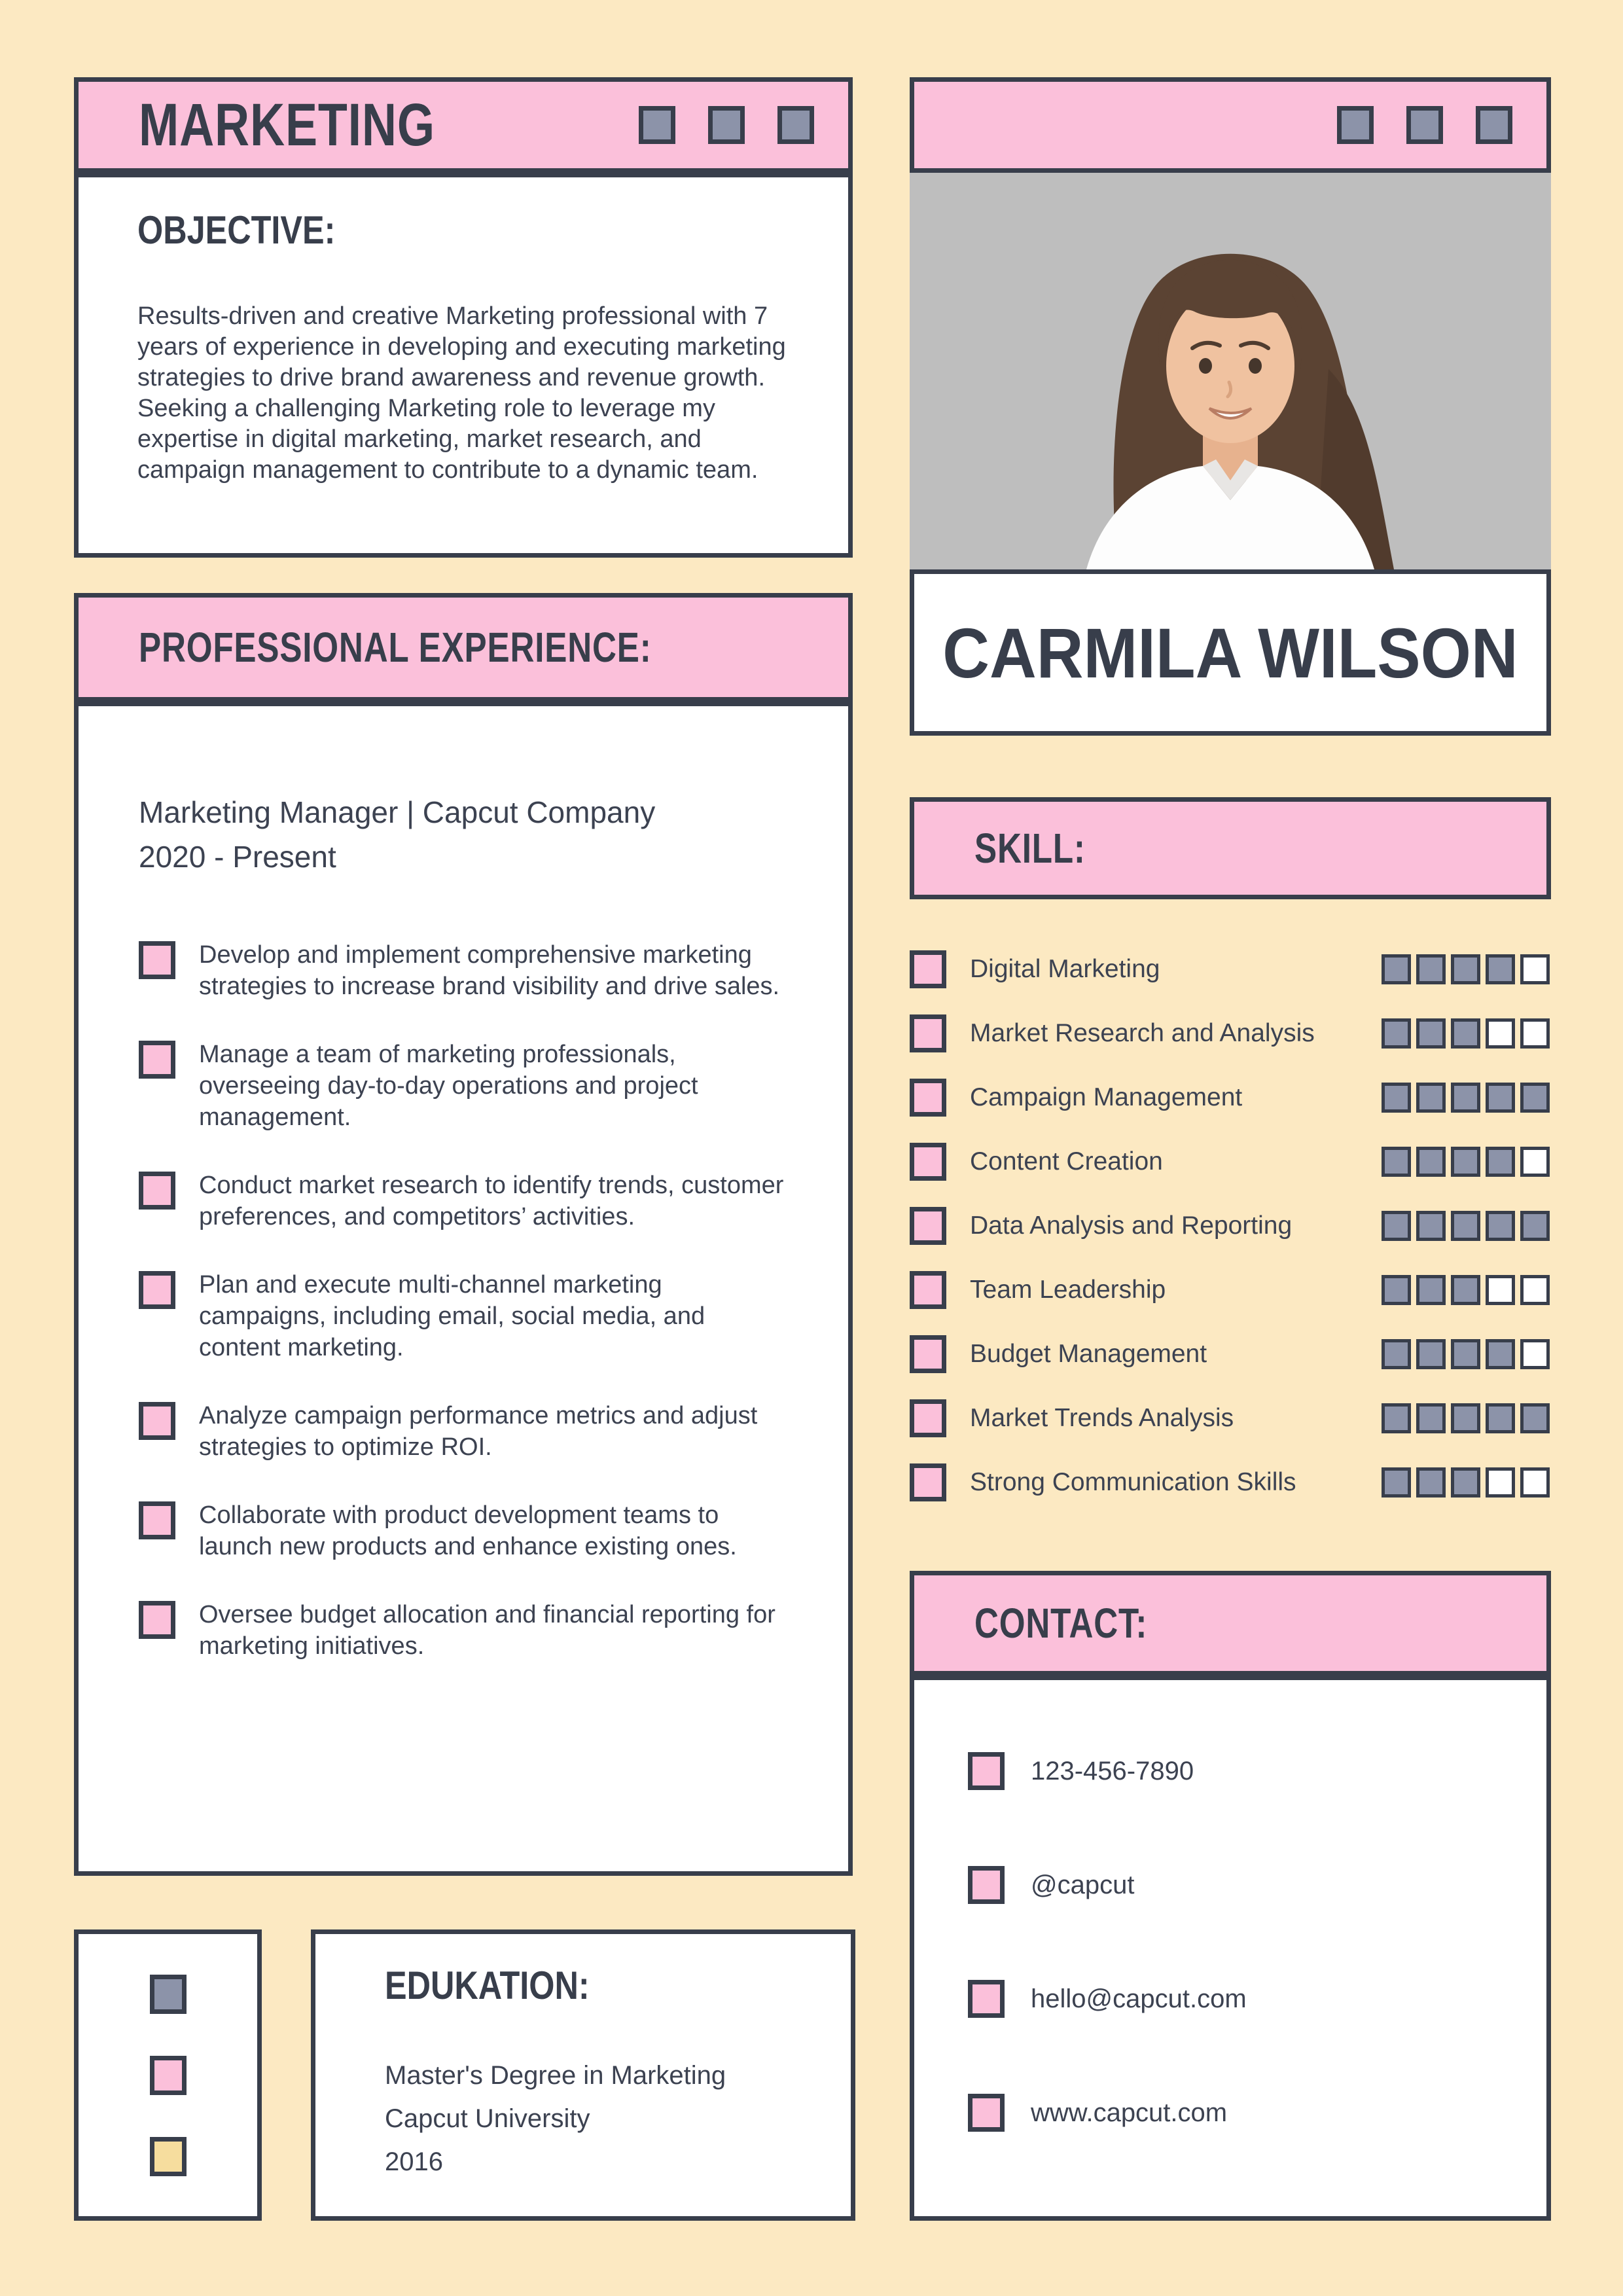 This screenshot has height=2296, width=1623. What do you see at coordinates (1230, 969) in the screenshot?
I see `skill-row: Digital Marketing` at bounding box center [1230, 969].